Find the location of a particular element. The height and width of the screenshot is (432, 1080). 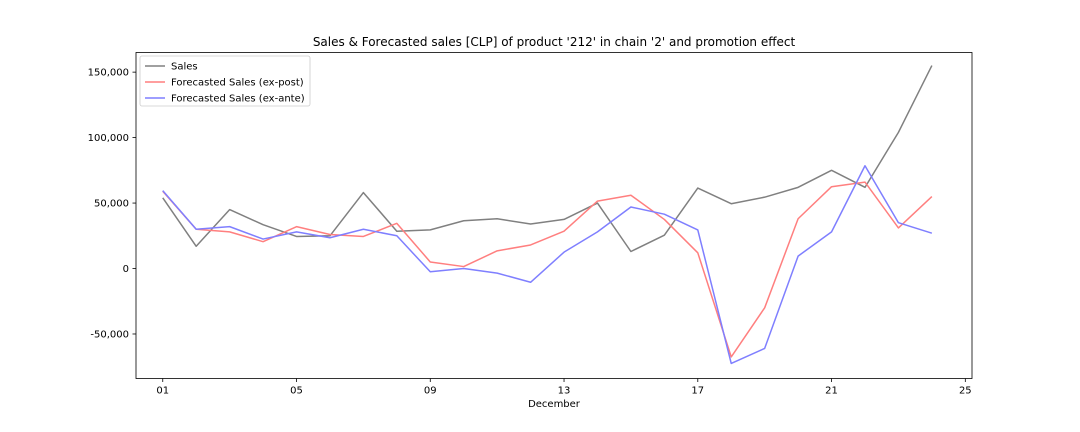

x-axis-label: December is located at coordinates (554, 404).